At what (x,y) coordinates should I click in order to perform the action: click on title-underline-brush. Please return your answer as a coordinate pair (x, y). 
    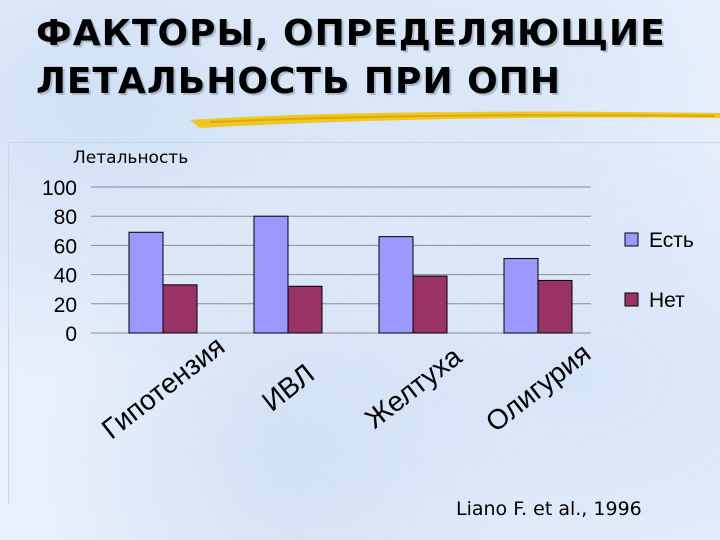
    Looking at the image, I should click on (455, 119).